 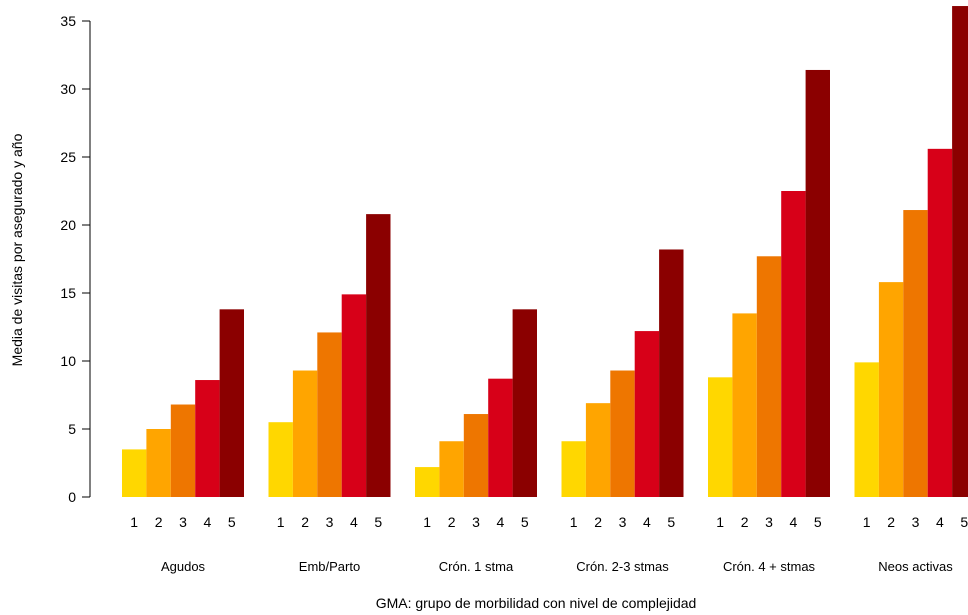 I want to click on group-label: Emb/Parto, so click(x=329, y=566).